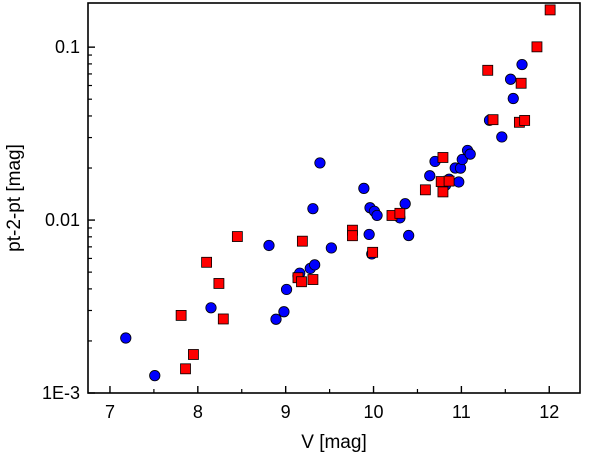  Describe the element at coordinates (461, 412) in the screenshot. I see `x-tick-label: 11` at that location.